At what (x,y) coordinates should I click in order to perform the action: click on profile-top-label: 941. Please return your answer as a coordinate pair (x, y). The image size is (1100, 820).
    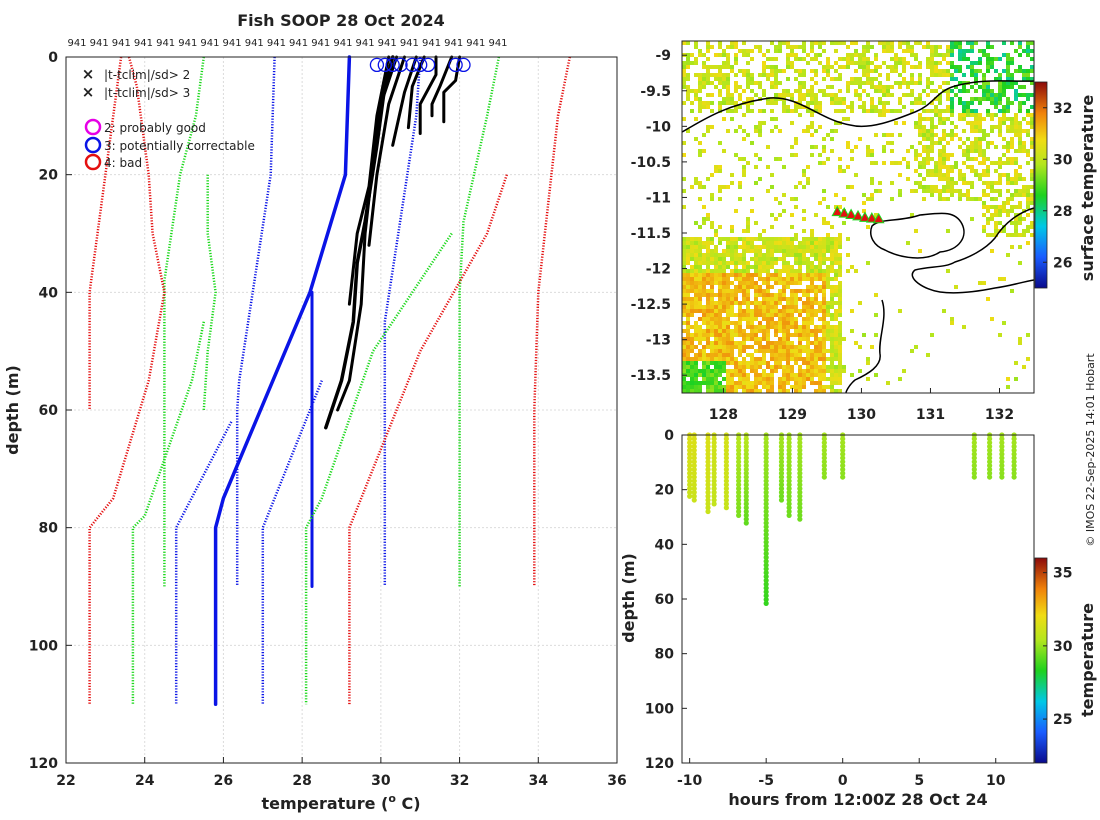
    Looking at the image, I should click on (209, 43).